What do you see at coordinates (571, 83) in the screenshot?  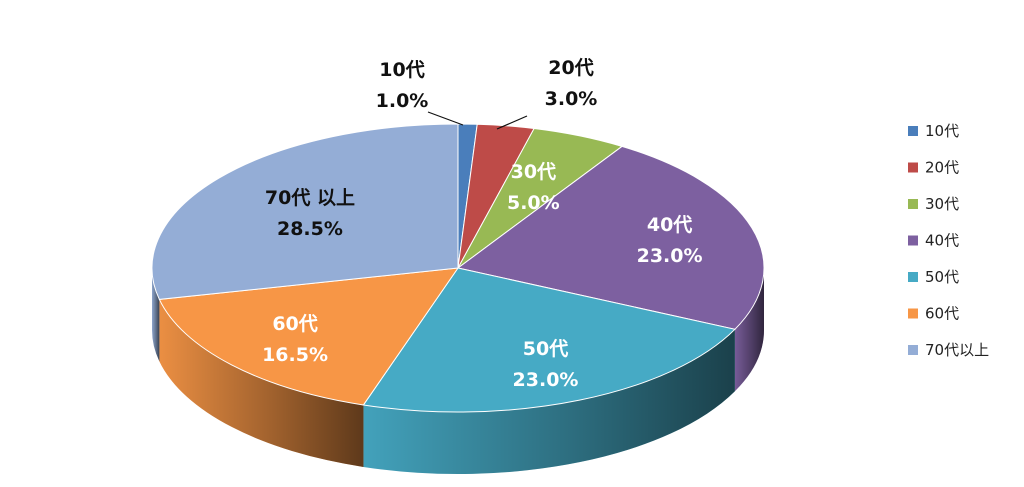 I see `data-label-20代: 20代 3.0%` at bounding box center [571, 83].